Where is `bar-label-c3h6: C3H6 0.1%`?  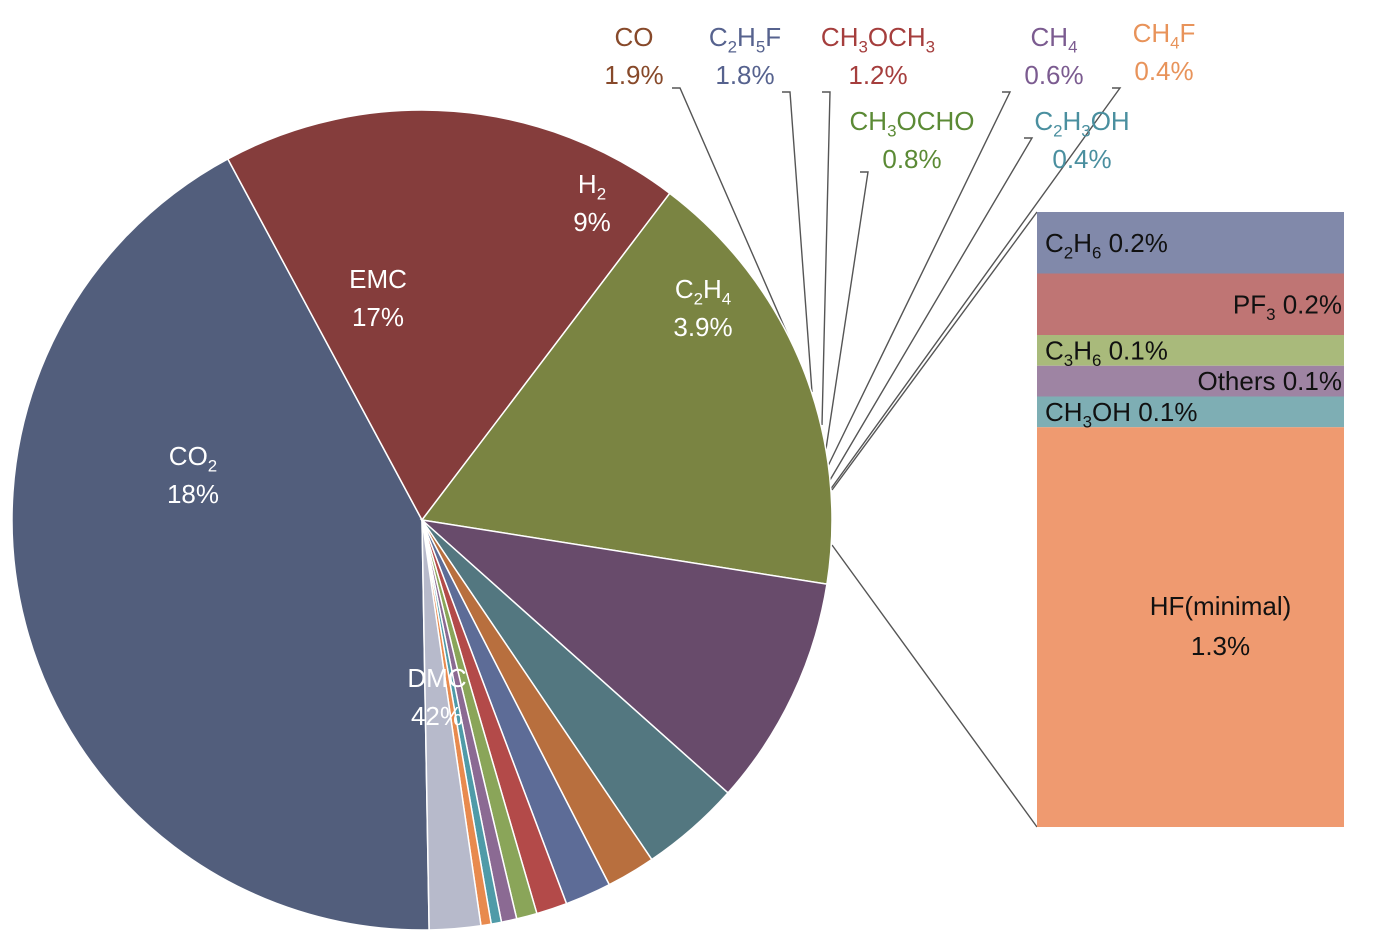 bar-label-c3h6: C3H6 0.1% is located at coordinates (1106, 352).